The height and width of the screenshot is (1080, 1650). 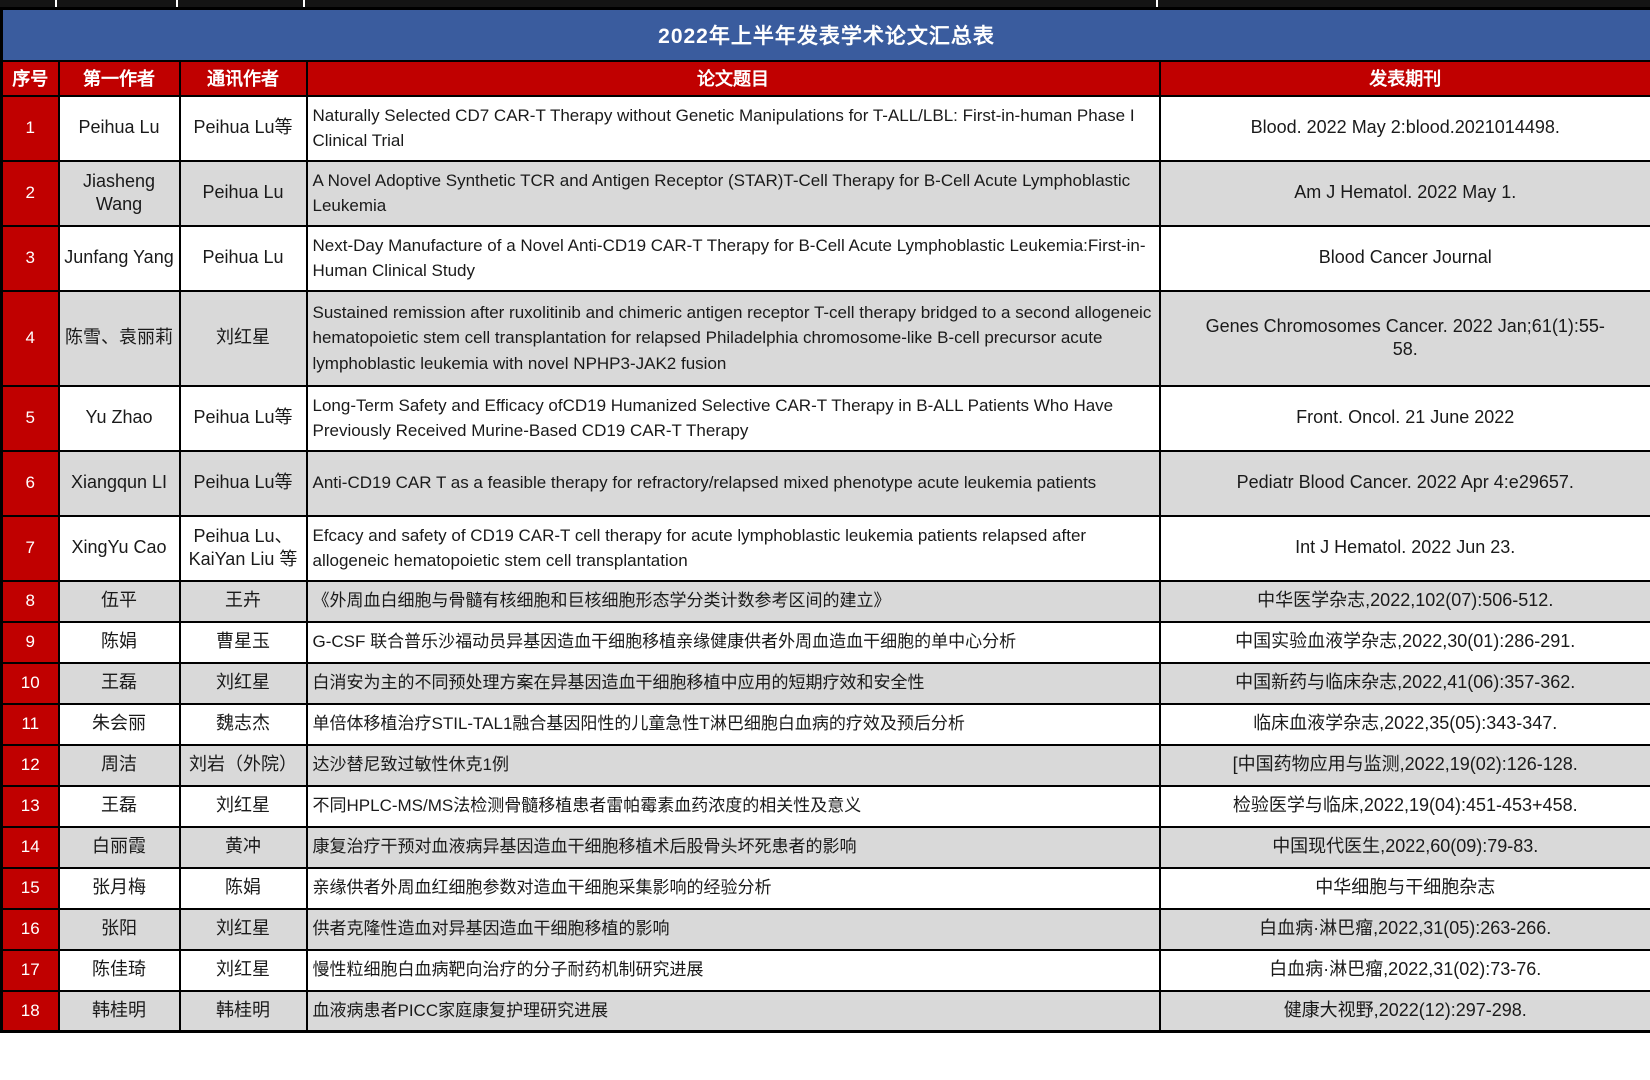 I want to click on corresponding-author-cell: Peihua Lu, so click(x=243, y=193).